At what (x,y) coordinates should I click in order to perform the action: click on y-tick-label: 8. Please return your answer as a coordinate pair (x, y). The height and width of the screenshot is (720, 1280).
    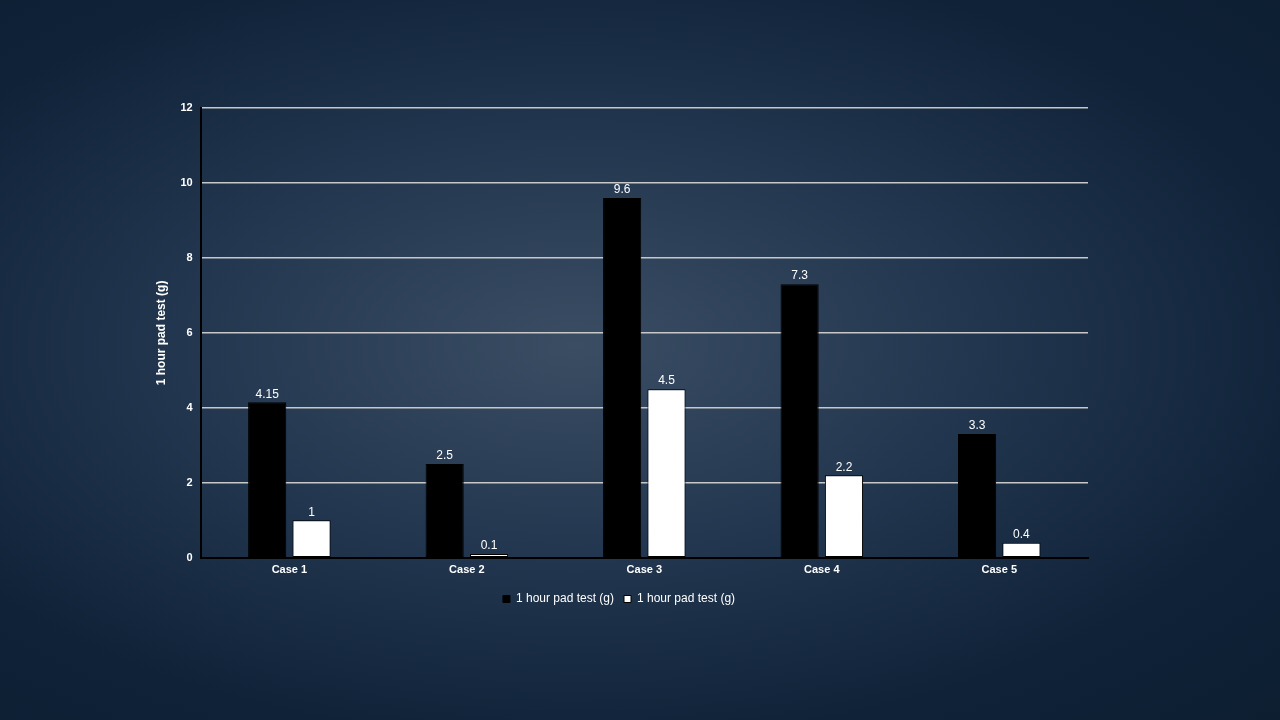
    Looking at the image, I should click on (189, 256).